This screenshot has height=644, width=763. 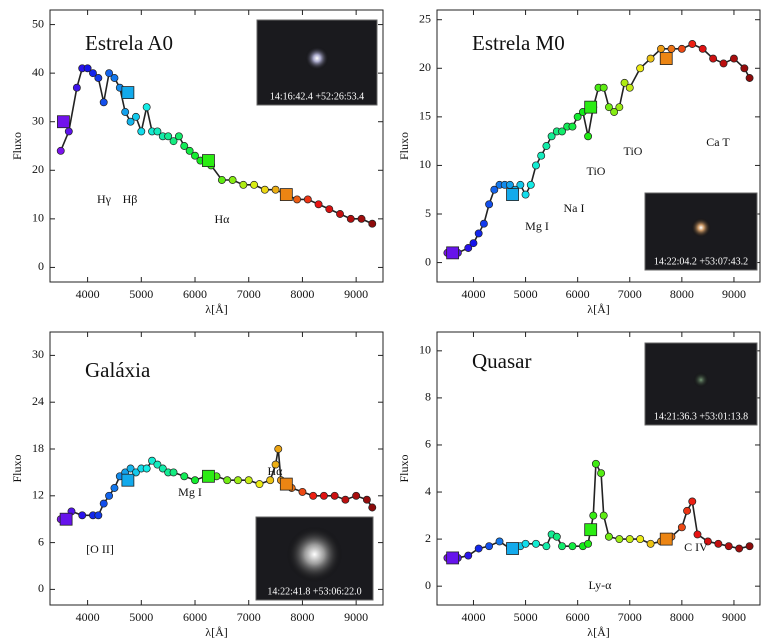 What do you see at coordinates (38, 354) in the screenshot?
I see `y-tick-label: 30` at bounding box center [38, 354].